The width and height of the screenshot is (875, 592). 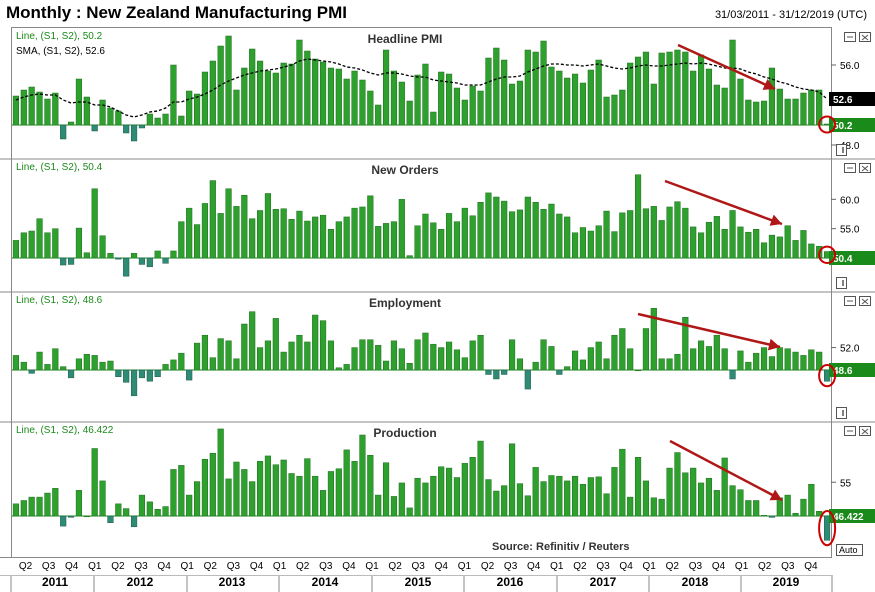 I want to click on last-value-box, so click(x=852, y=516).